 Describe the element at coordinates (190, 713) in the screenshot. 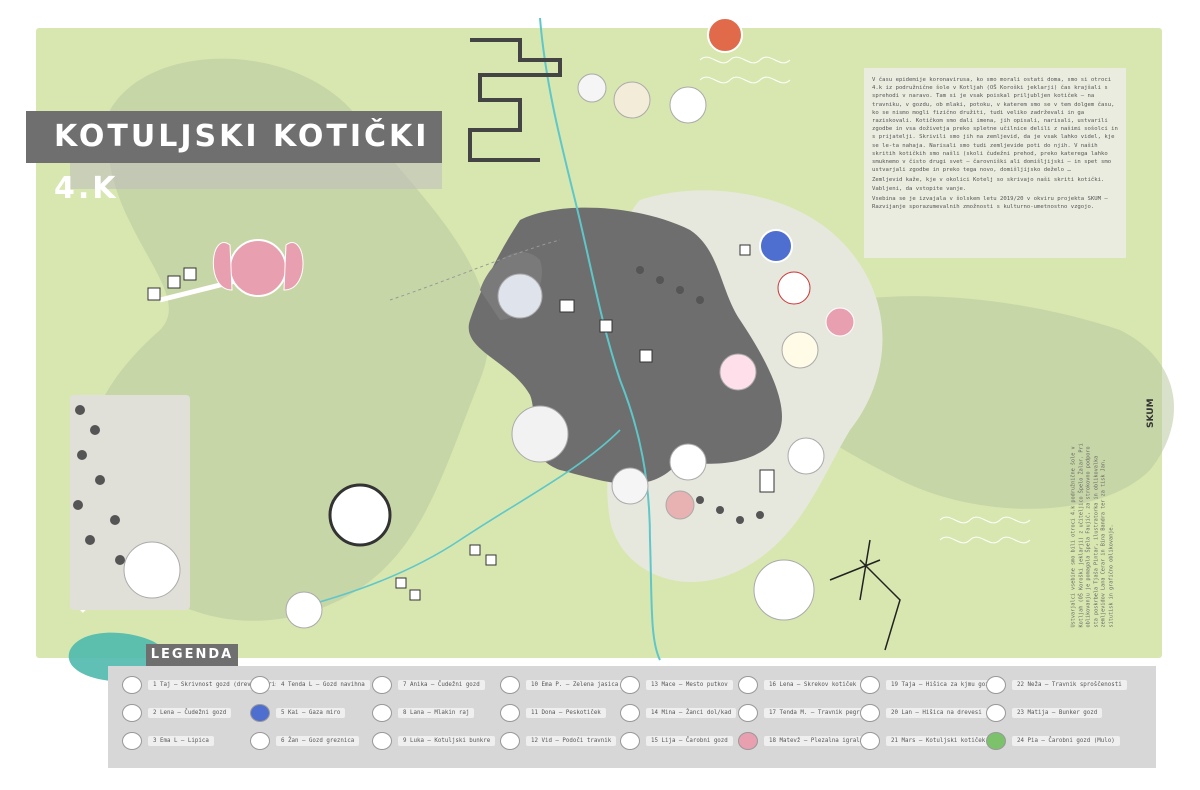

I see `legend-label: 2 Lena – Čudežni gozd` at that location.